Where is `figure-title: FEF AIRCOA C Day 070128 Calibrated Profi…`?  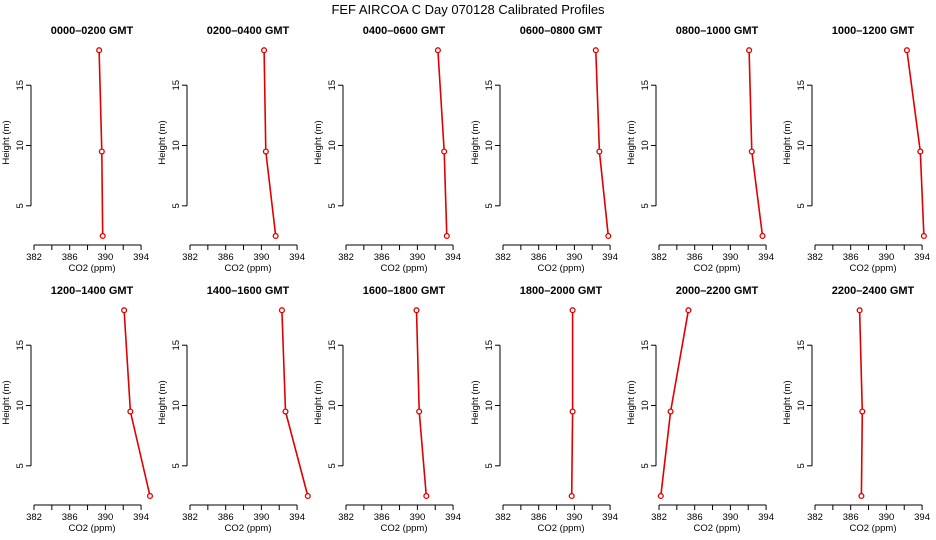 figure-title: FEF AIRCOA C Day 070128 Calibrated Profi… is located at coordinates (468, 9).